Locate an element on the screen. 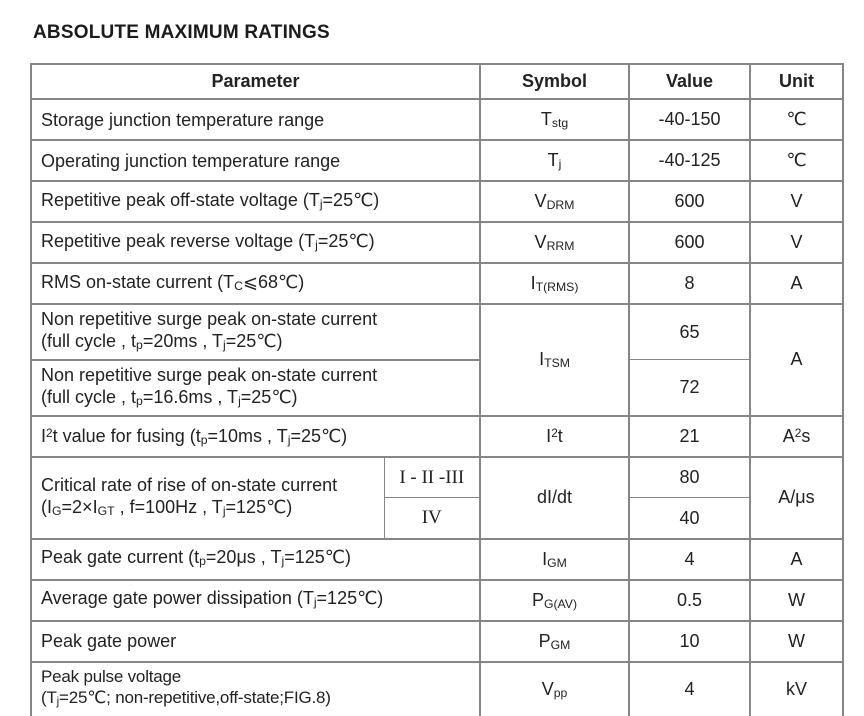 This screenshot has height=716, width=864. quadrant-cell: I - II -III is located at coordinates (432, 477).